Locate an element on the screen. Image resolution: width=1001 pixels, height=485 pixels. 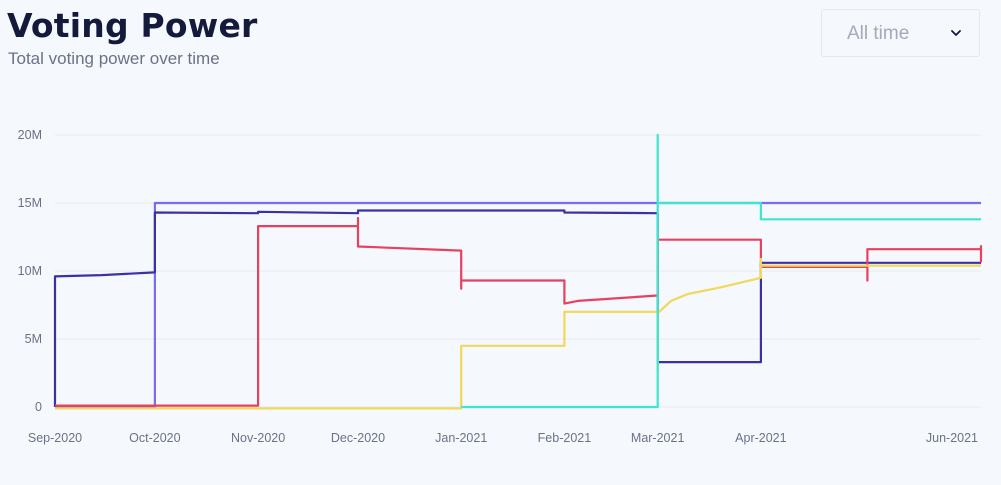
x-tick-label: Nov-2020 is located at coordinates (258, 438).